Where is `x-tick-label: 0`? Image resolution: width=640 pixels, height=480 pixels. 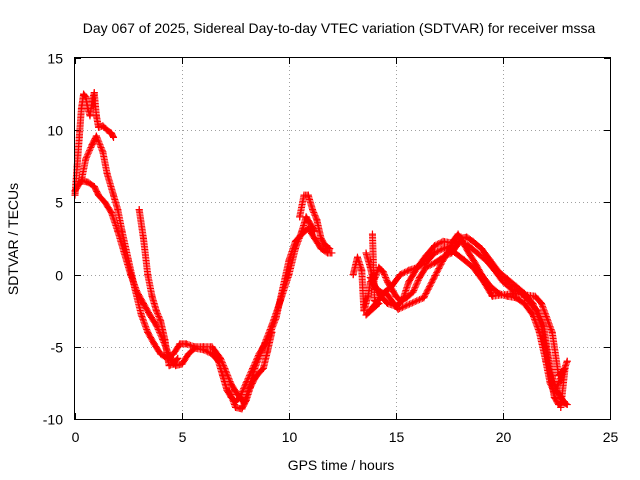
x-tick-label: 0 is located at coordinates (76, 437).